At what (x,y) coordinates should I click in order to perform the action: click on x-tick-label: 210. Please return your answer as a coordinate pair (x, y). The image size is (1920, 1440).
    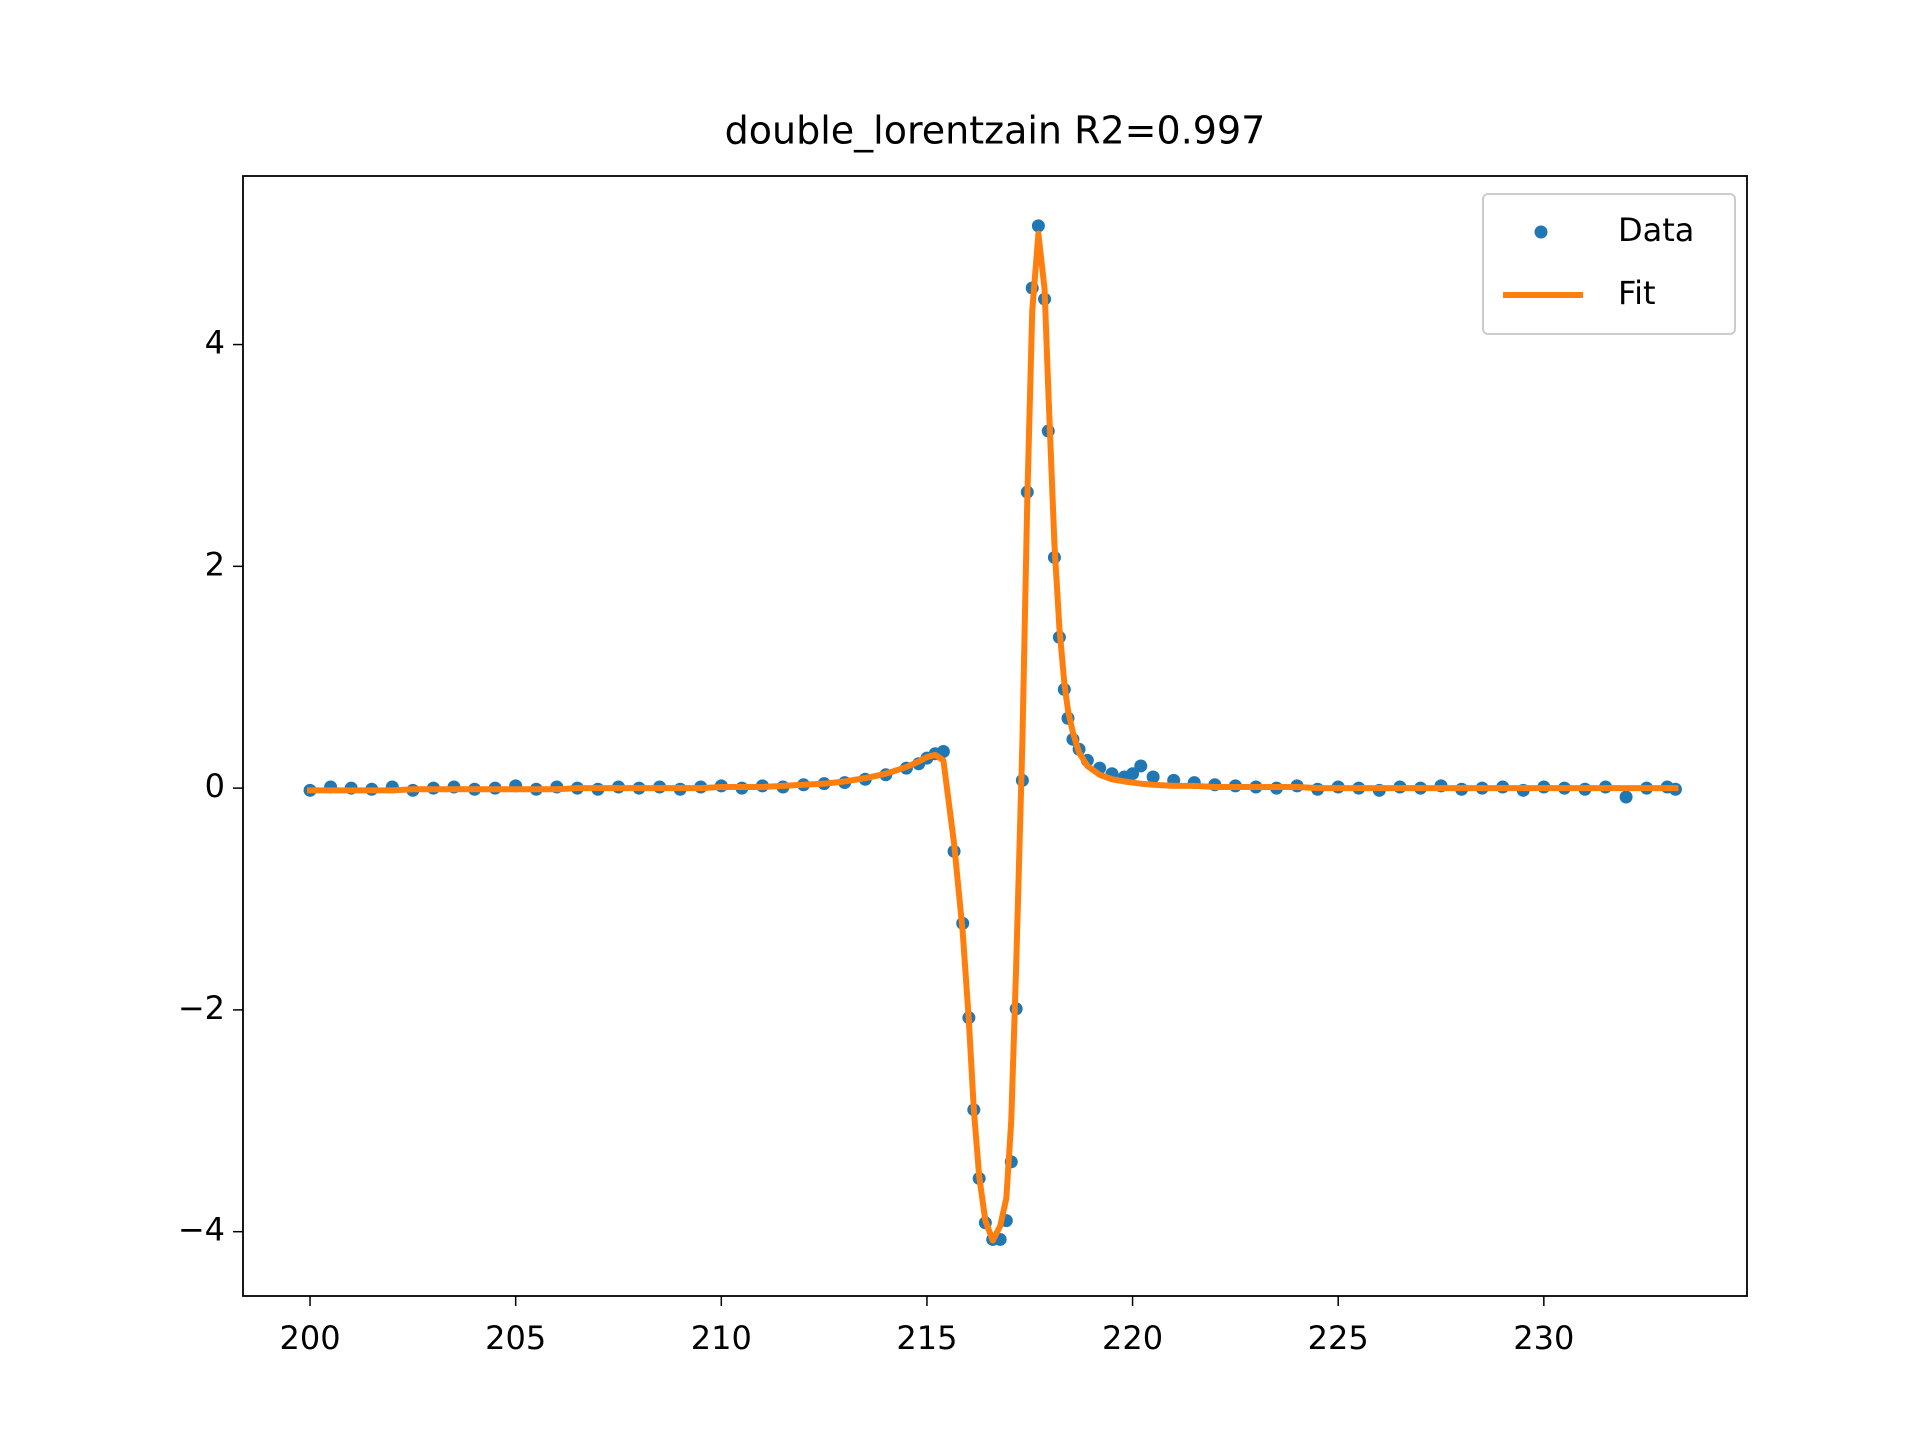
    Looking at the image, I should click on (721, 1338).